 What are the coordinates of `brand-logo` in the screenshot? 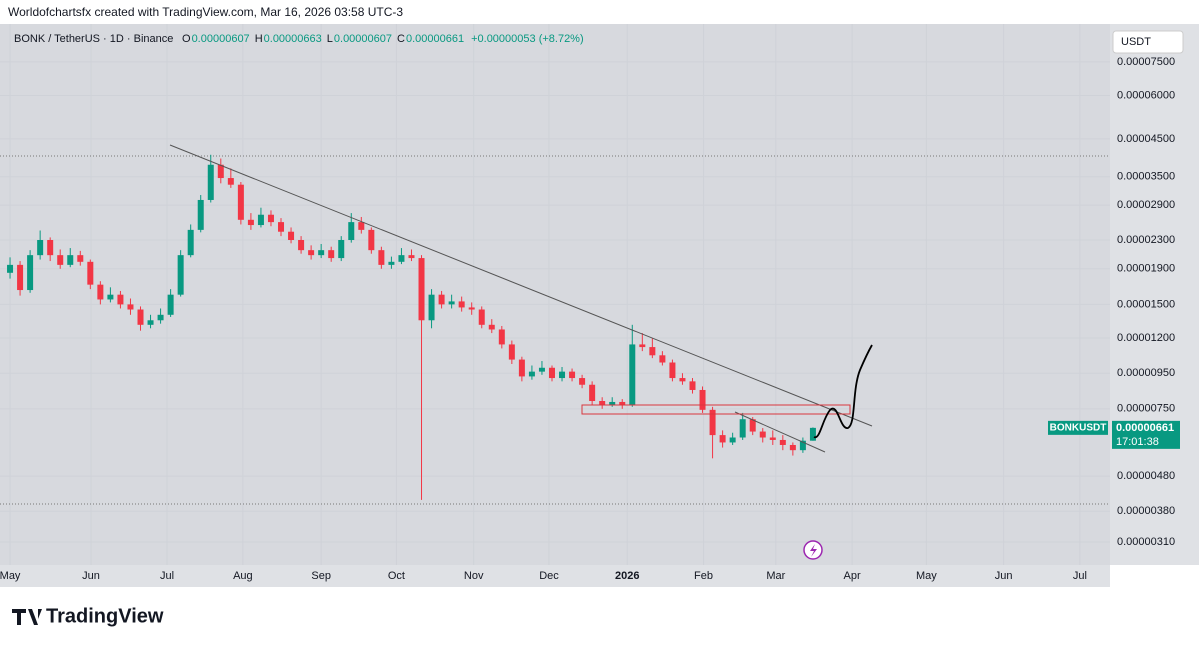 It's located at (27, 617).